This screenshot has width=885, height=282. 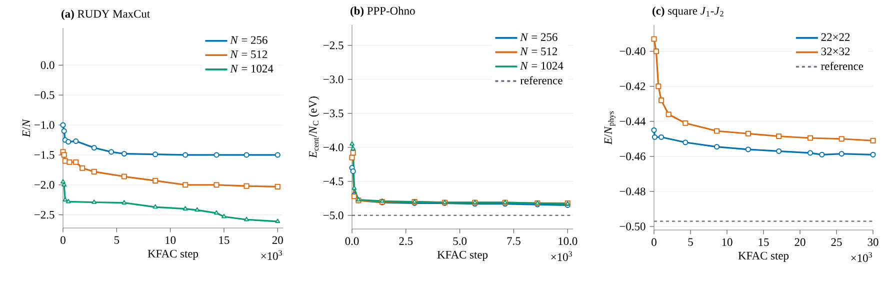 What do you see at coordinates (633, 192) in the screenshot?
I see `y-tick-label: −0.48` at bounding box center [633, 192].